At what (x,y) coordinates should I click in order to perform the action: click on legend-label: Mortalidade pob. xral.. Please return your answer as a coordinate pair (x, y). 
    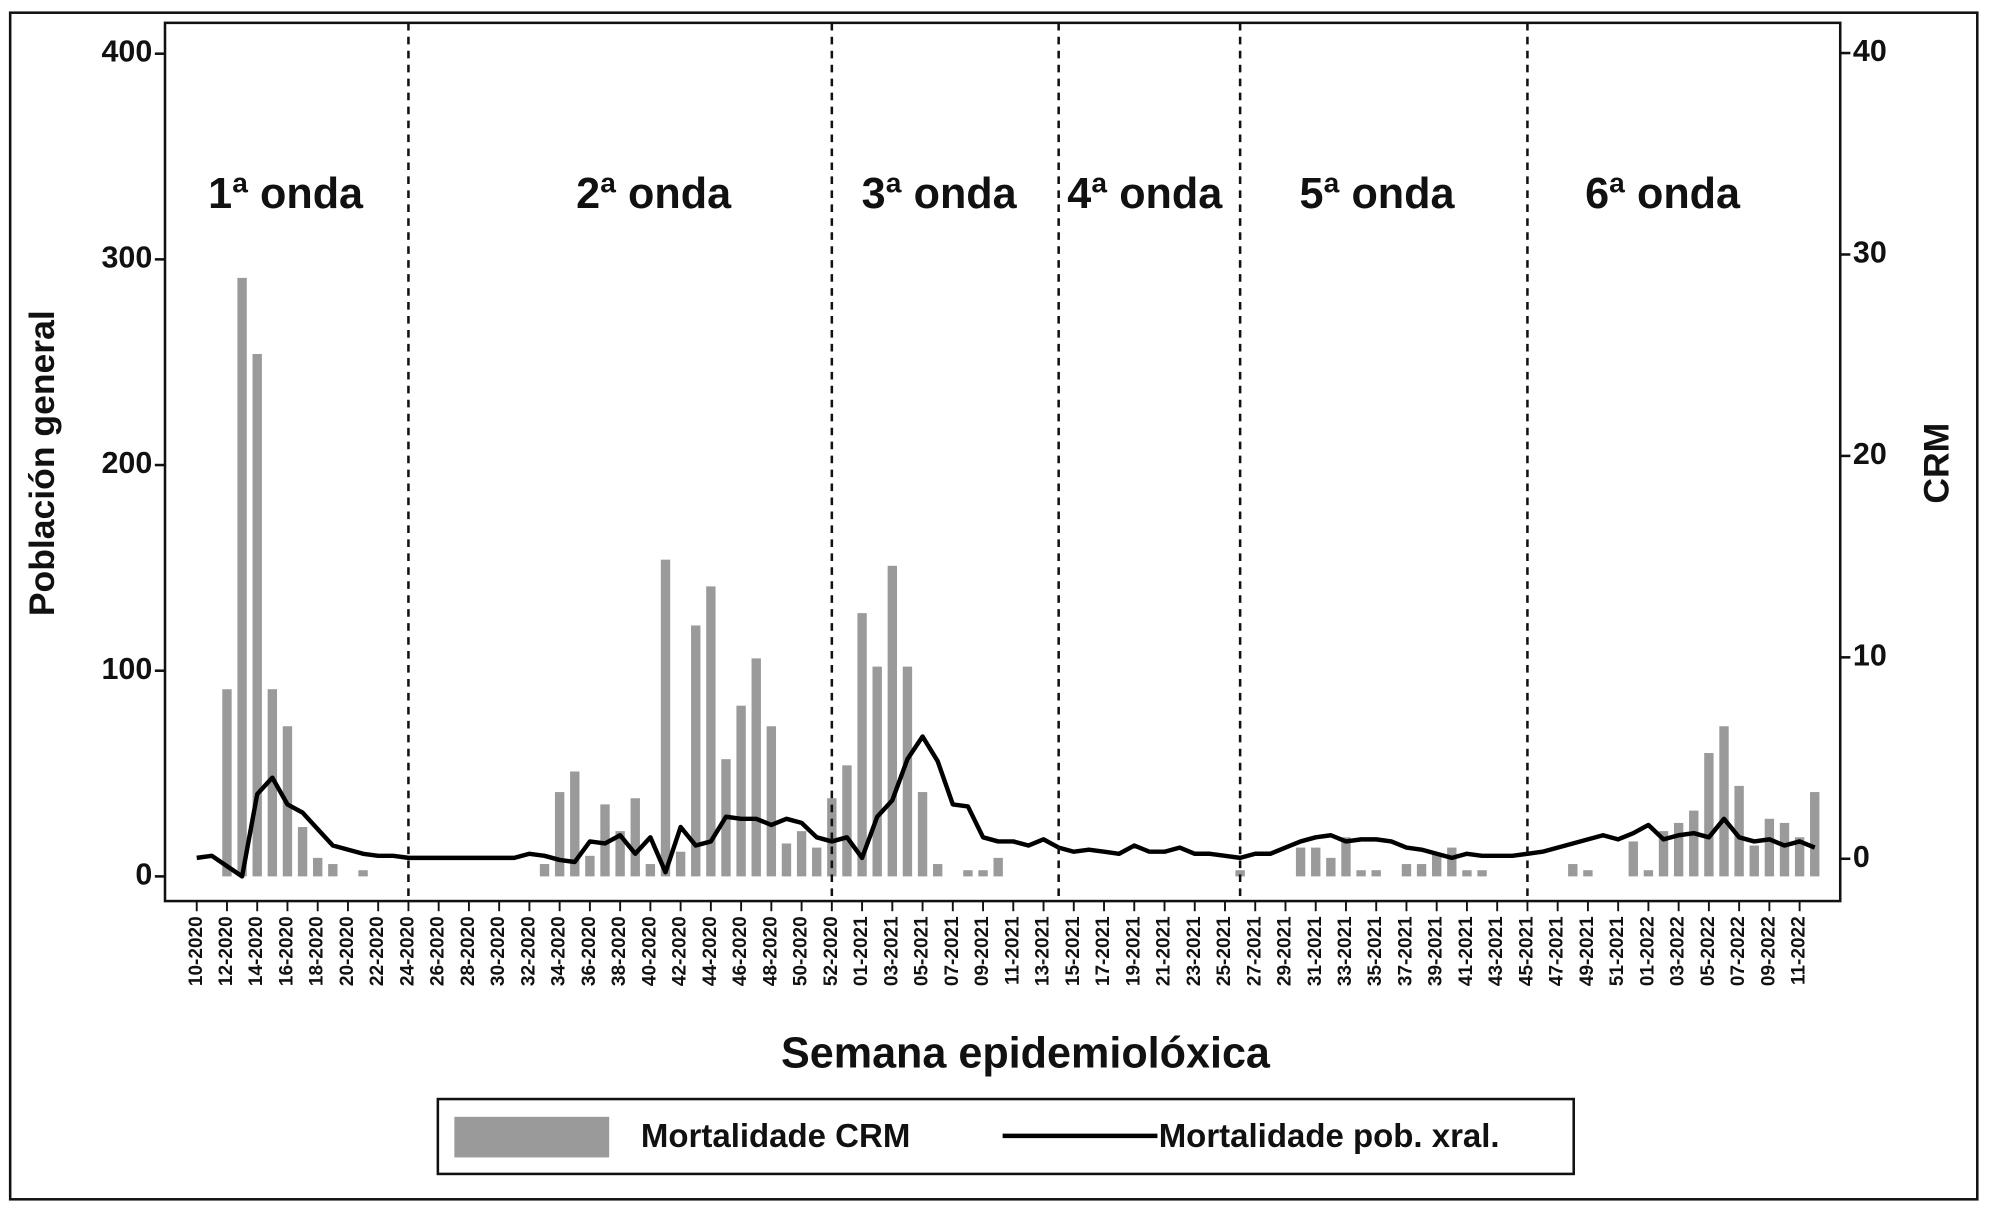
    Looking at the image, I should click on (1329, 1135).